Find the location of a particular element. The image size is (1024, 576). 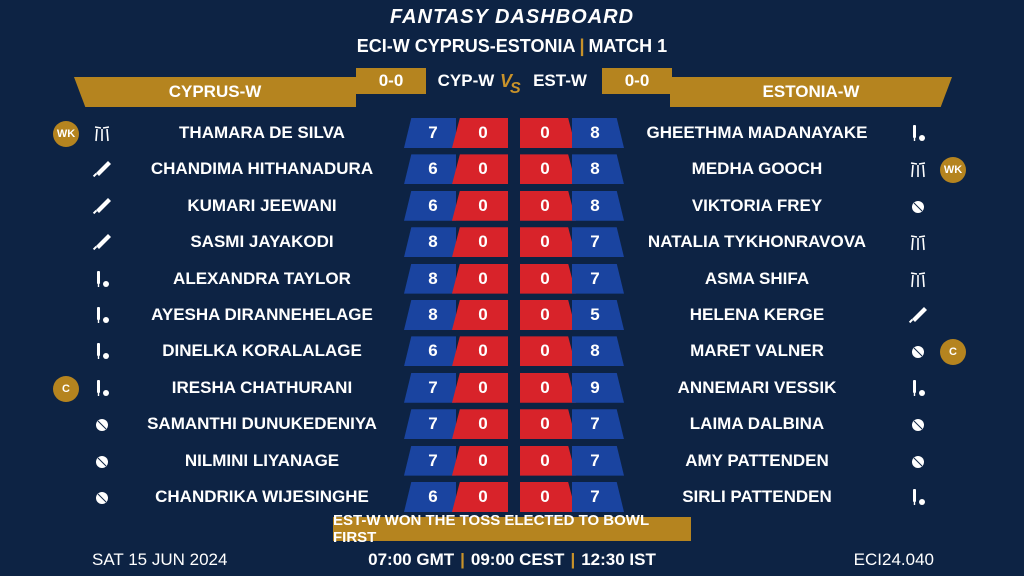

left-player-name: IRESHA CHATHURANI is located at coordinates (262, 387).